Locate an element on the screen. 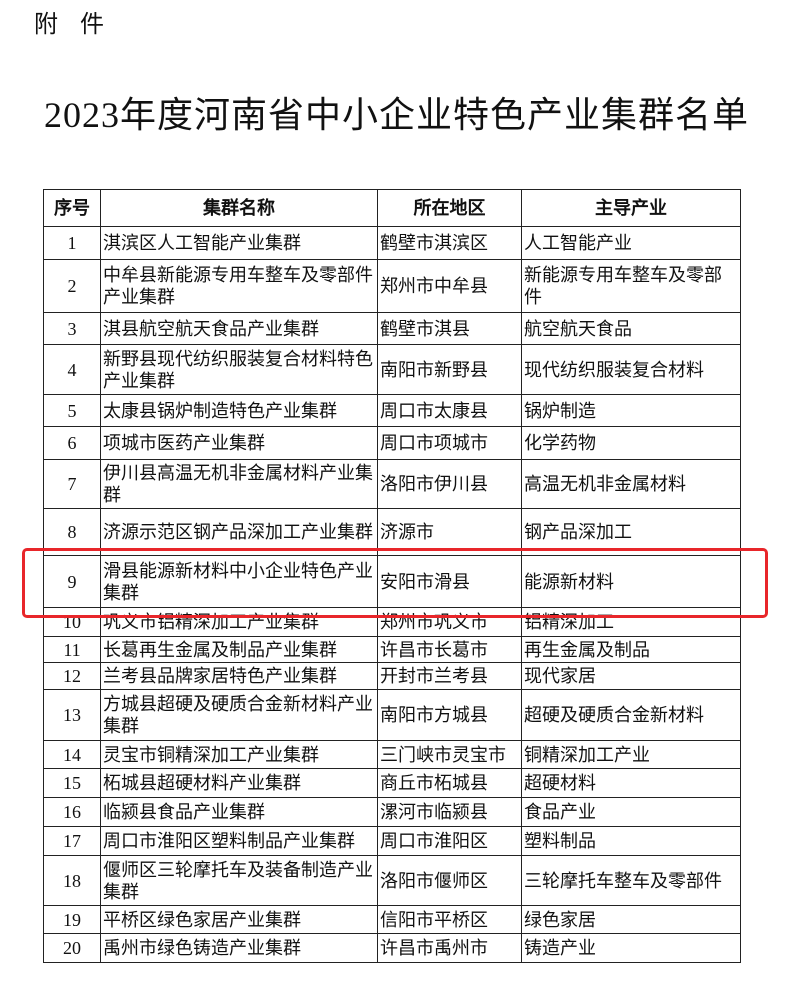 This screenshot has width=793, height=998. cell-industry: 再生金属及制品 is located at coordinates (631, 649).